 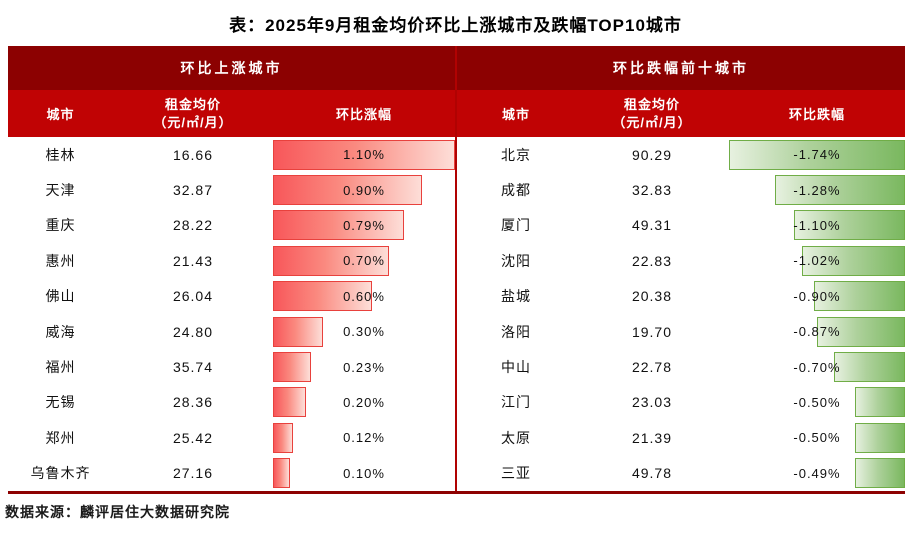 I want to click on city-cell: 佛山, so click(x=60, y=296).